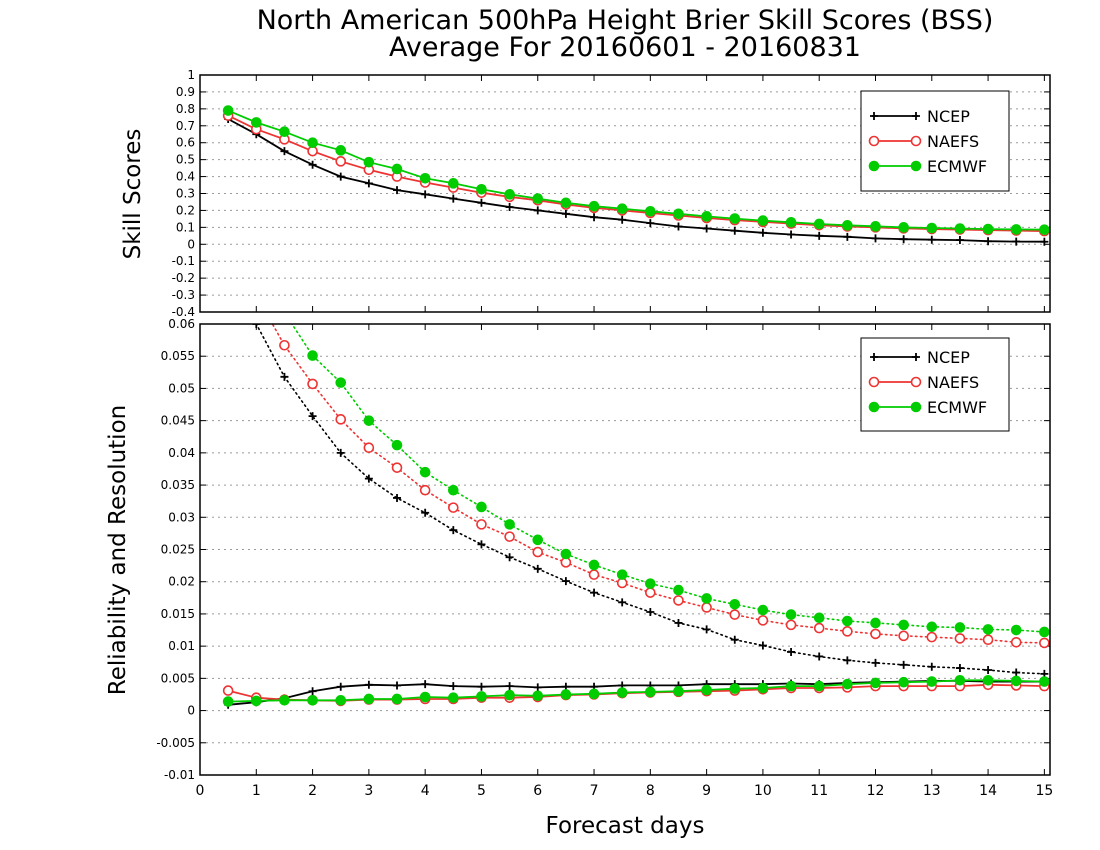 The height and width of the screenshot is (850, 1100). Describe the element at coordinates (537, 791) in the screenshot. I see `x-tick-label: 6` at that location.